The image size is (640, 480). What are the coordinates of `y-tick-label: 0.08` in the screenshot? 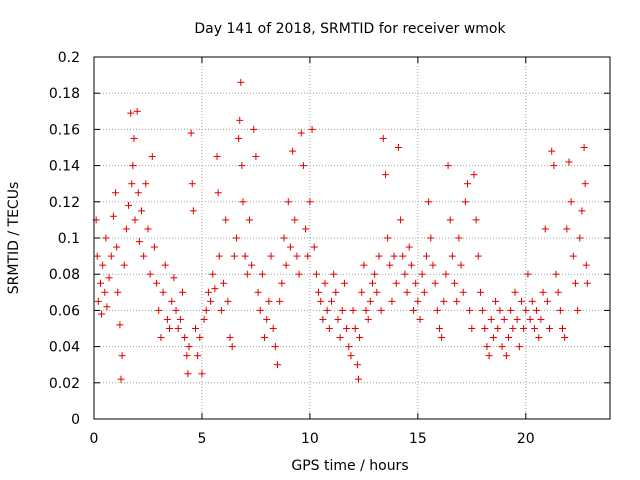 It's located at (64, 275).